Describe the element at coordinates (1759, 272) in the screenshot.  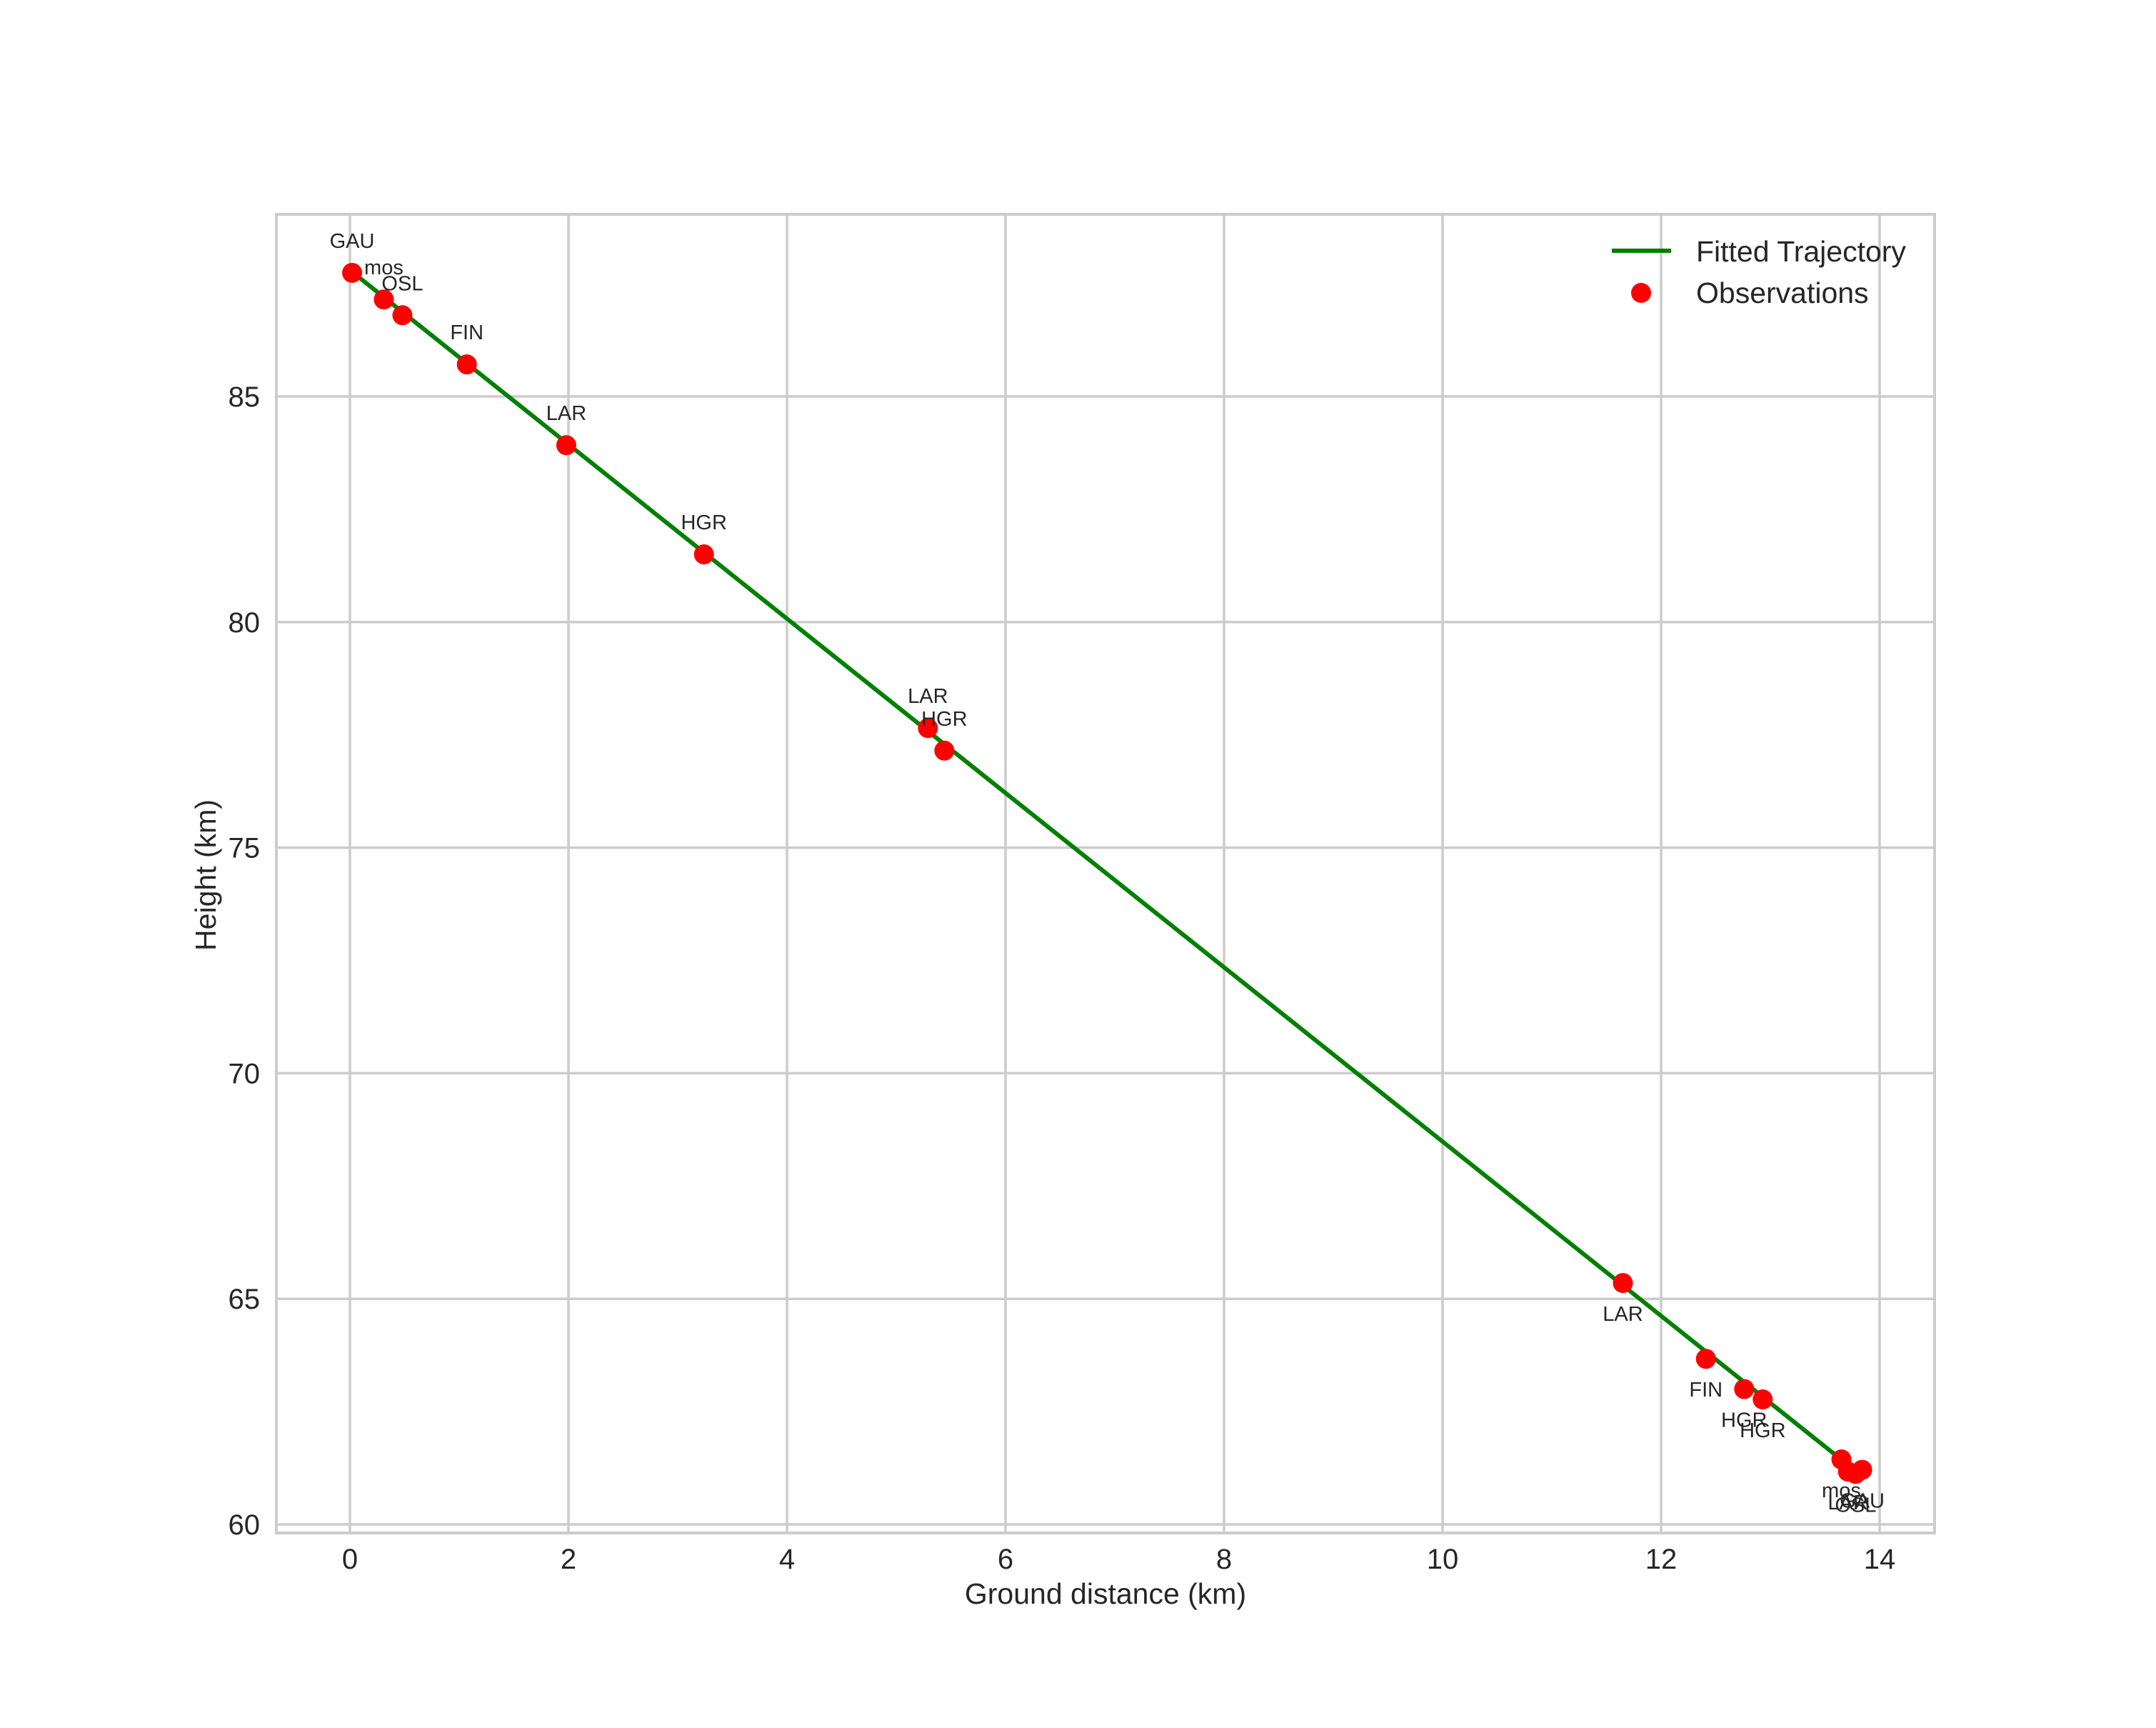
I see `legend: Fitted Trajectory Observations` at that location.